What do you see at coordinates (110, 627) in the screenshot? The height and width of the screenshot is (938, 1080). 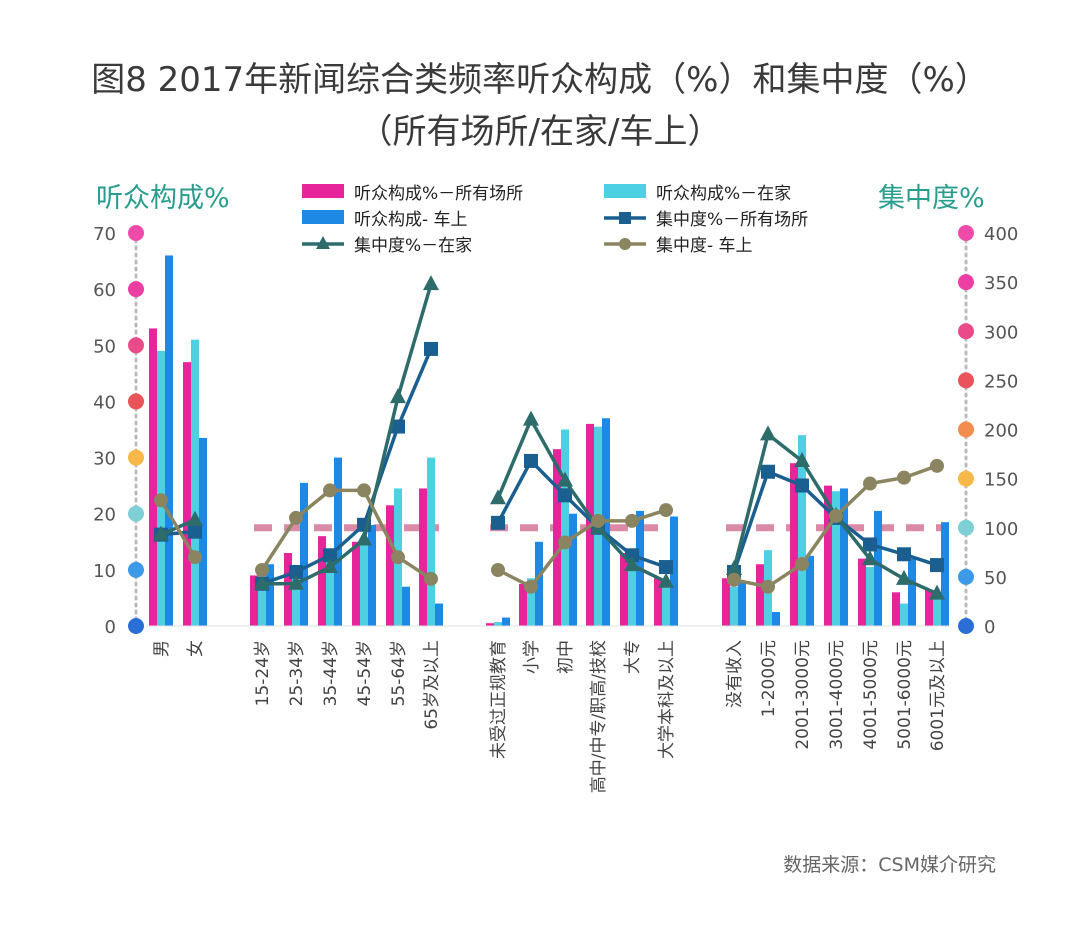 I see `left-tick-label: 0` at bounding box center [110, 627].